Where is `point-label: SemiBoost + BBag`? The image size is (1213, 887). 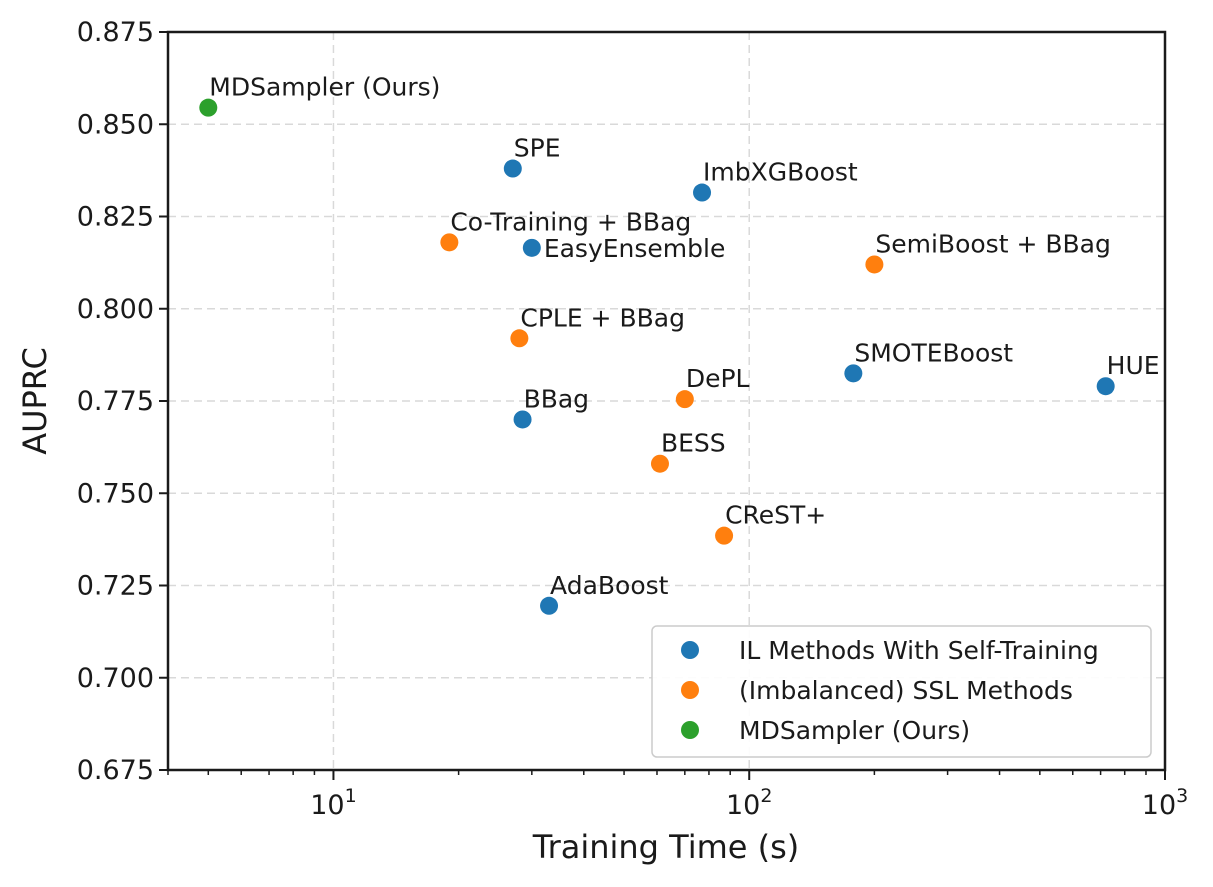
point-label: SemiBoost + BBag is located at coordinates (992, 243).